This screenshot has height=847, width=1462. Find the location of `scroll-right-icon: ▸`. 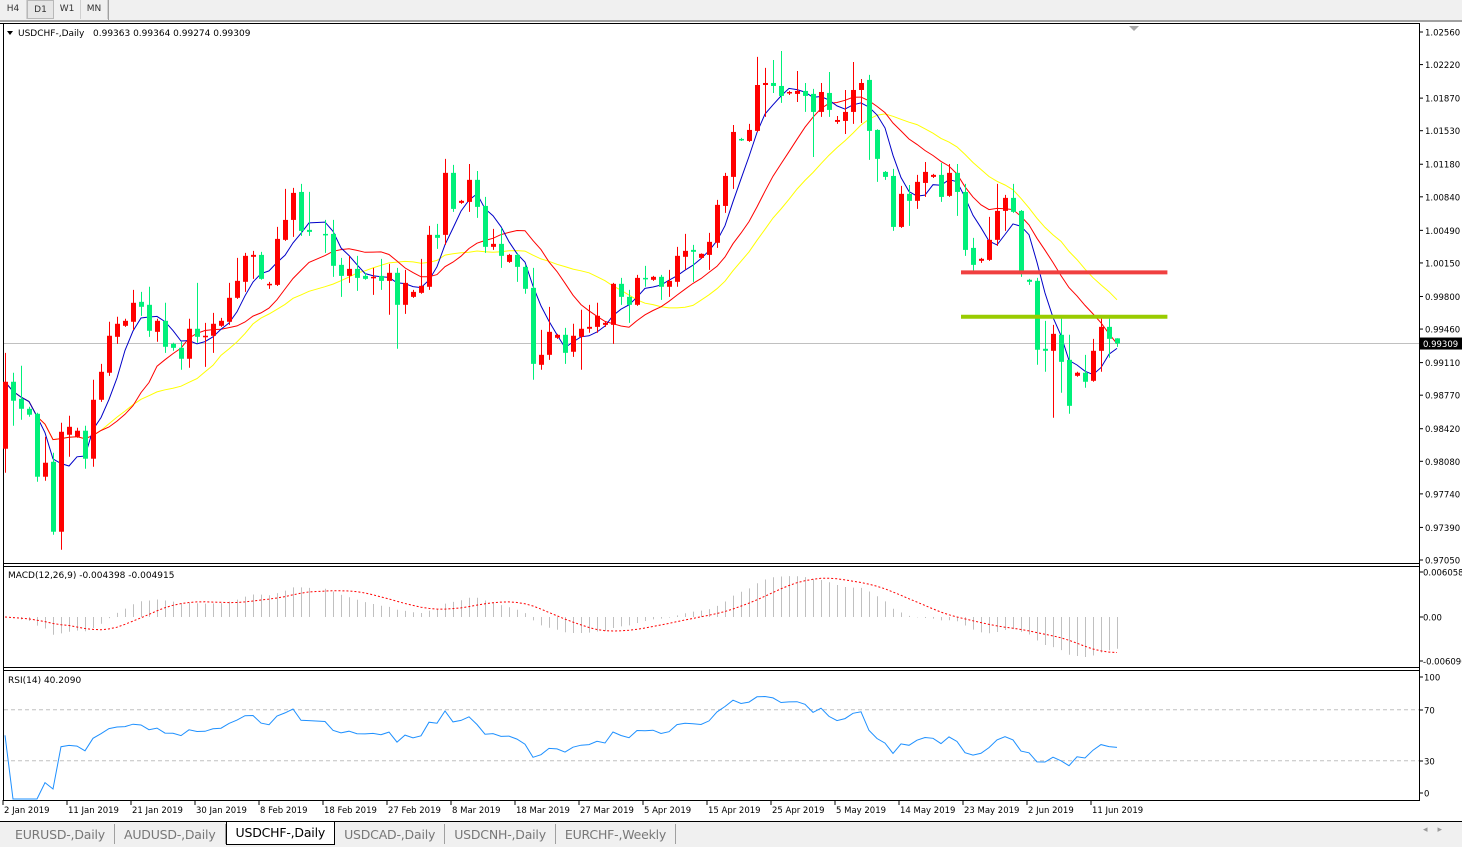

scroll-right-icon: ▸ is located at coordinates (1444, 830).